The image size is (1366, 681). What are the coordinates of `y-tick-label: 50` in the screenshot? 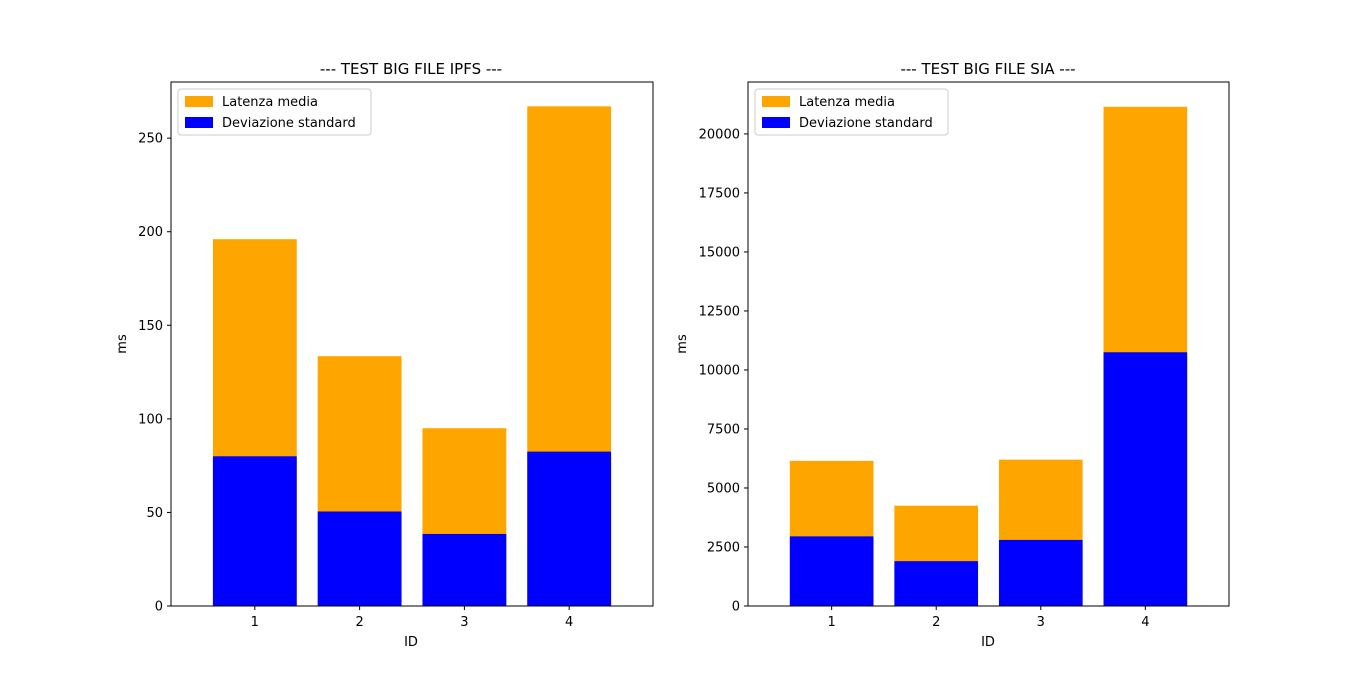 It's located at (154, 513).